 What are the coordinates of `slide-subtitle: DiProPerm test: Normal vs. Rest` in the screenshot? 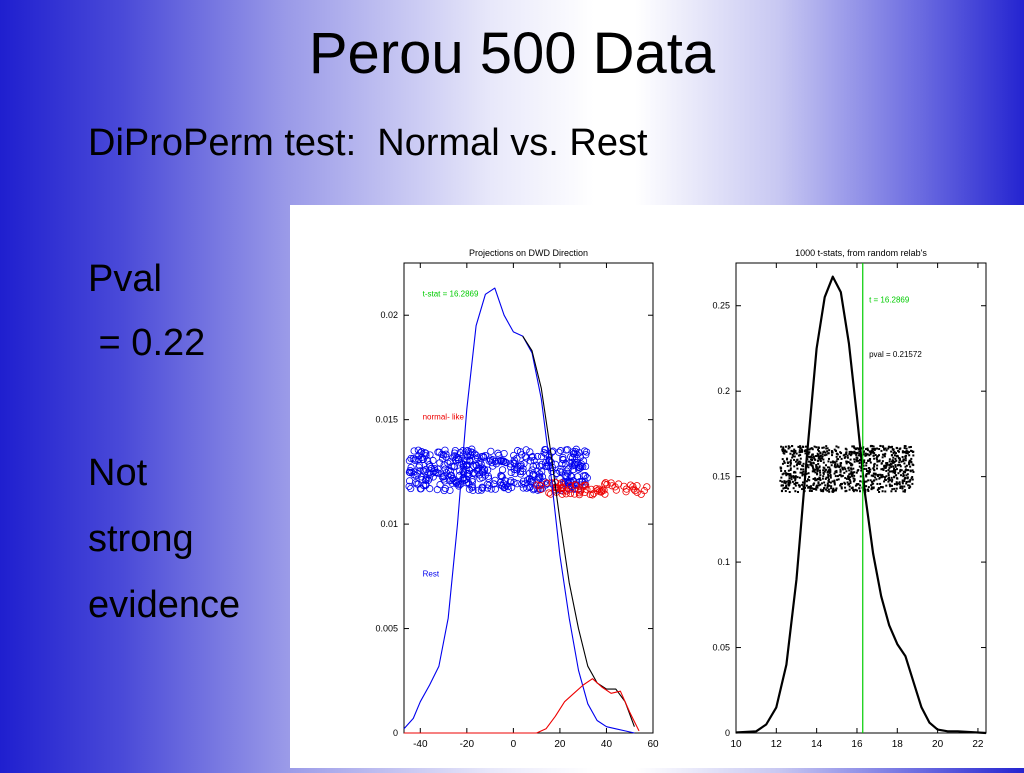 It's located at (368, 143).